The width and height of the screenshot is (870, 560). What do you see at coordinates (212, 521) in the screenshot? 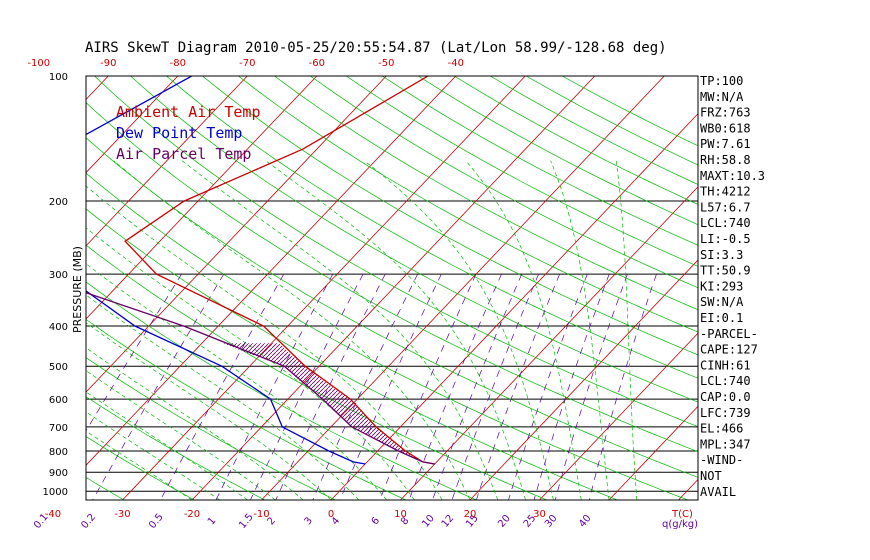
I see `mixing-ratio-tick-label: 1` at bounding box center [212, 521].